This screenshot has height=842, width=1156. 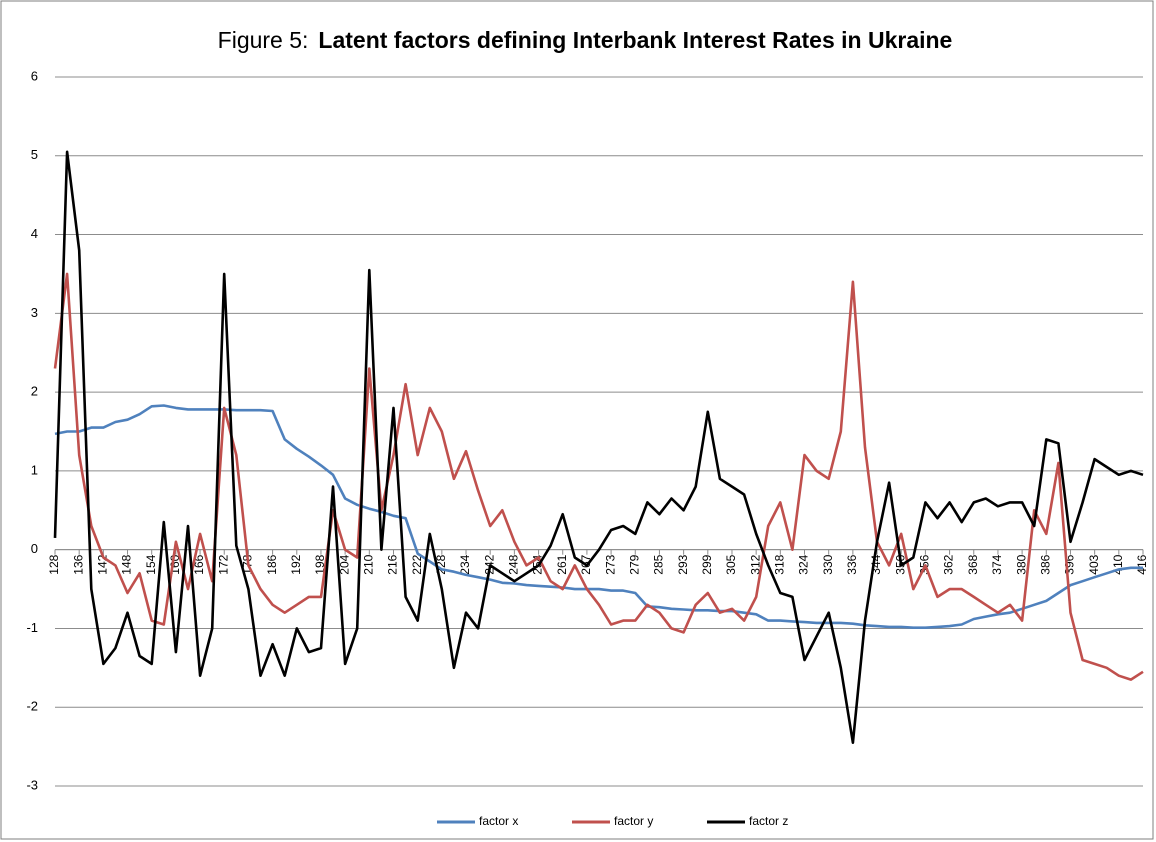 What do you see at coordinates (34, 548) in the screenshot?
I see `y-tick-label: 0` at bounding box center [34, 548].